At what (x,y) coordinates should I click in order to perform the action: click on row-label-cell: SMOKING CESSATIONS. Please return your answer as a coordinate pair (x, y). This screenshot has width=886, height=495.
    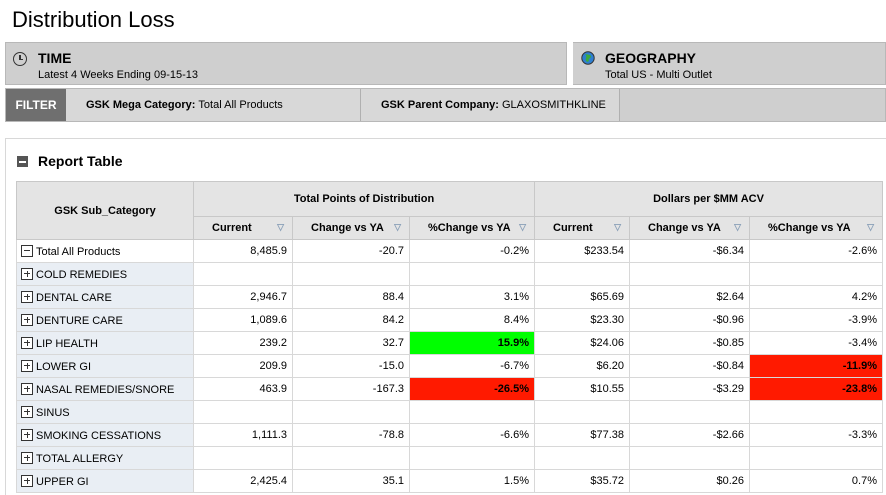
    Looking at the image, I should click on (105, 435).